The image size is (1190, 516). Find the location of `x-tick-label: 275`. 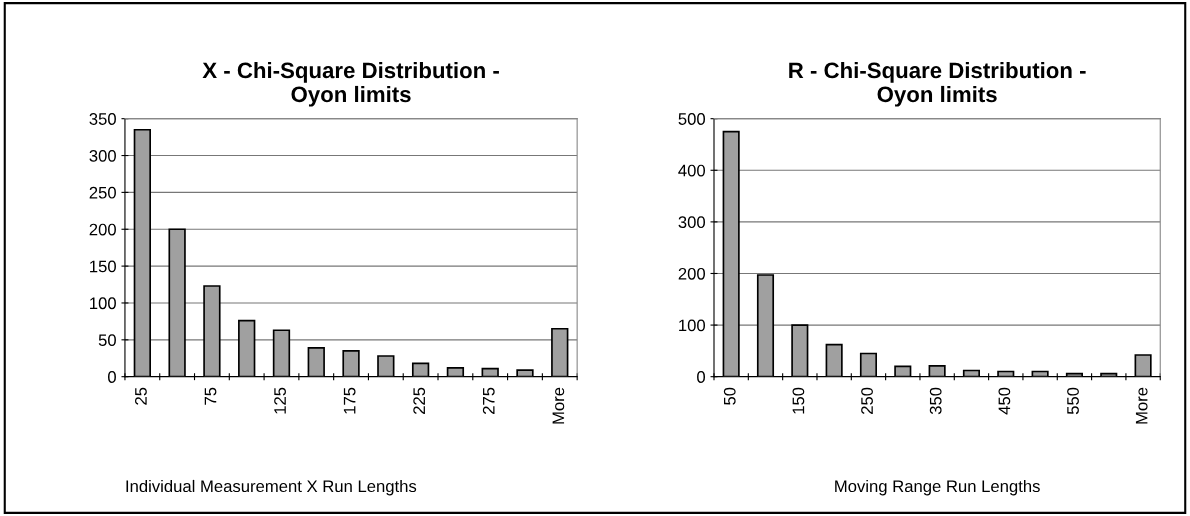

x-tick-label: 275 is located at coordinates (488, 400).